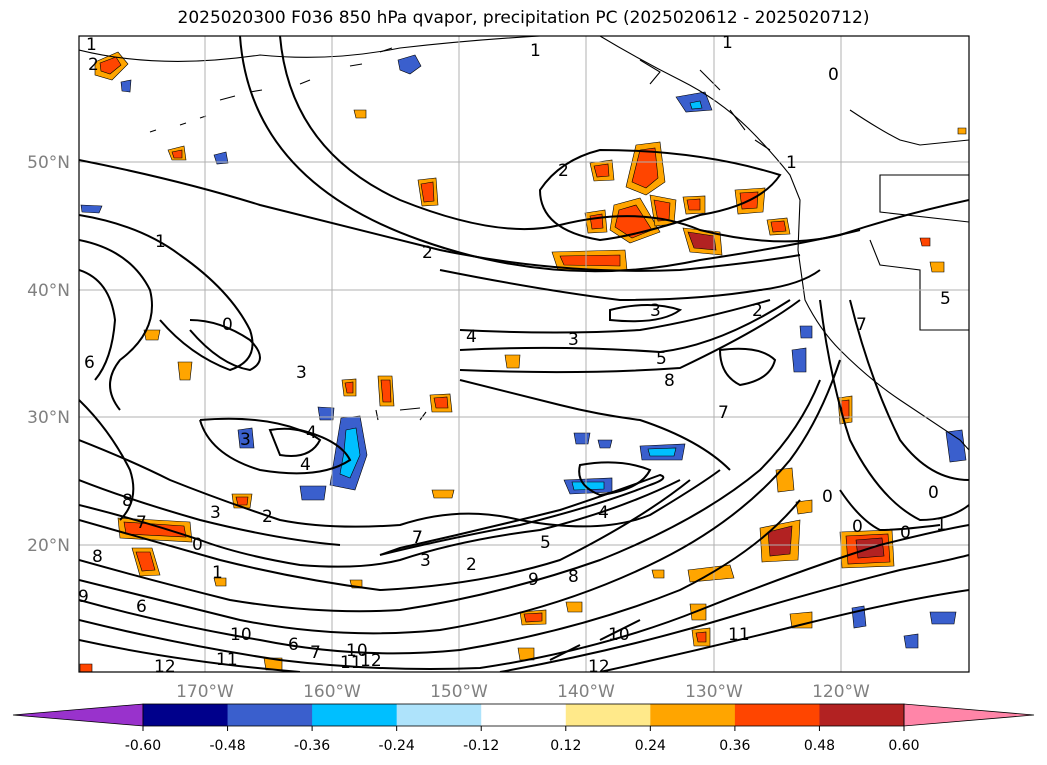 This screenshot has width=1047, height=765. What do you see at coordinates (650, 746) in the screenshot?
I see `colorbar-tick-label: 0.24` at bounding box center [650, 746].